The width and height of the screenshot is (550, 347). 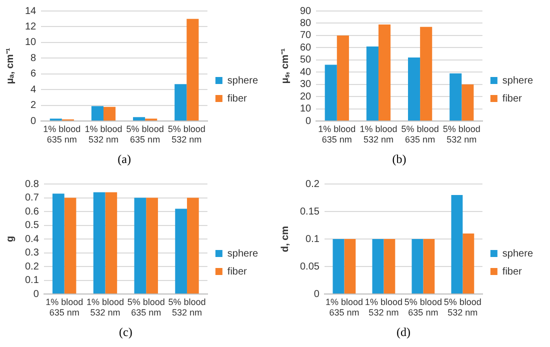 What do you see at coordinates (32, 239) in the screenshot?
I see `y-tick-label: 0.4` at bounding box center [32, 239].